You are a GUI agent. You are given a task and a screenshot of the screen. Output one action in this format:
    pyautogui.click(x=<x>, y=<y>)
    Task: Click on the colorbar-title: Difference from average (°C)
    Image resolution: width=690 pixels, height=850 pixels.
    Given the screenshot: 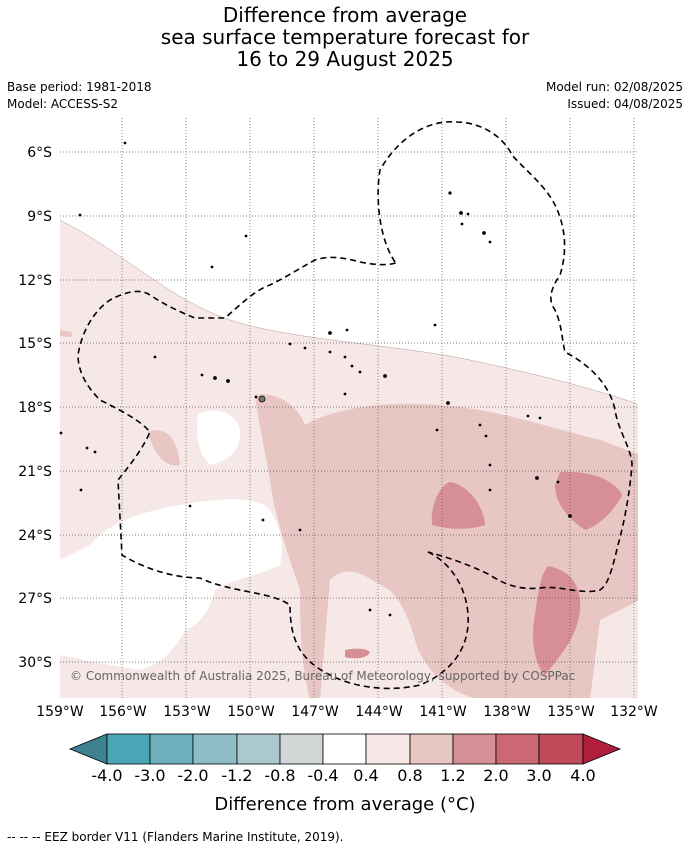 What is the action you would take?
    pyautogui.click(x=345, y=804)
    